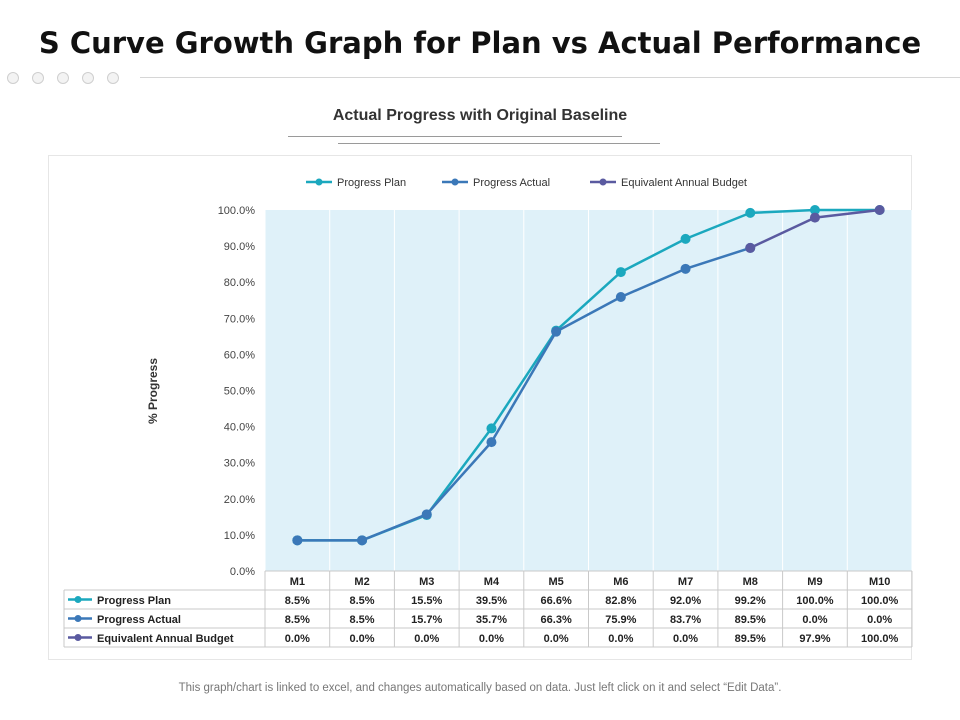 The height and width of the screenshot is (720, 960). What do you see at coordinates (239, 355) in the screenshot?
I see `y-tick-label: 60.0%` at bounding box center [239, 355].